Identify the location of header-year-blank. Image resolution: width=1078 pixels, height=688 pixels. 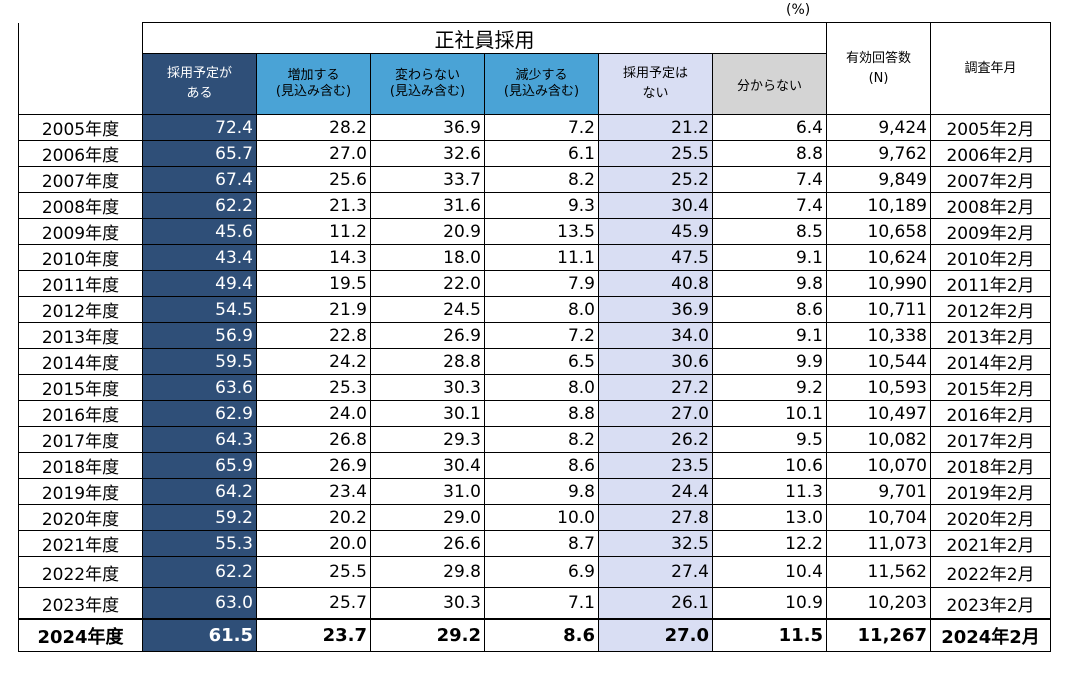
(80, 68).